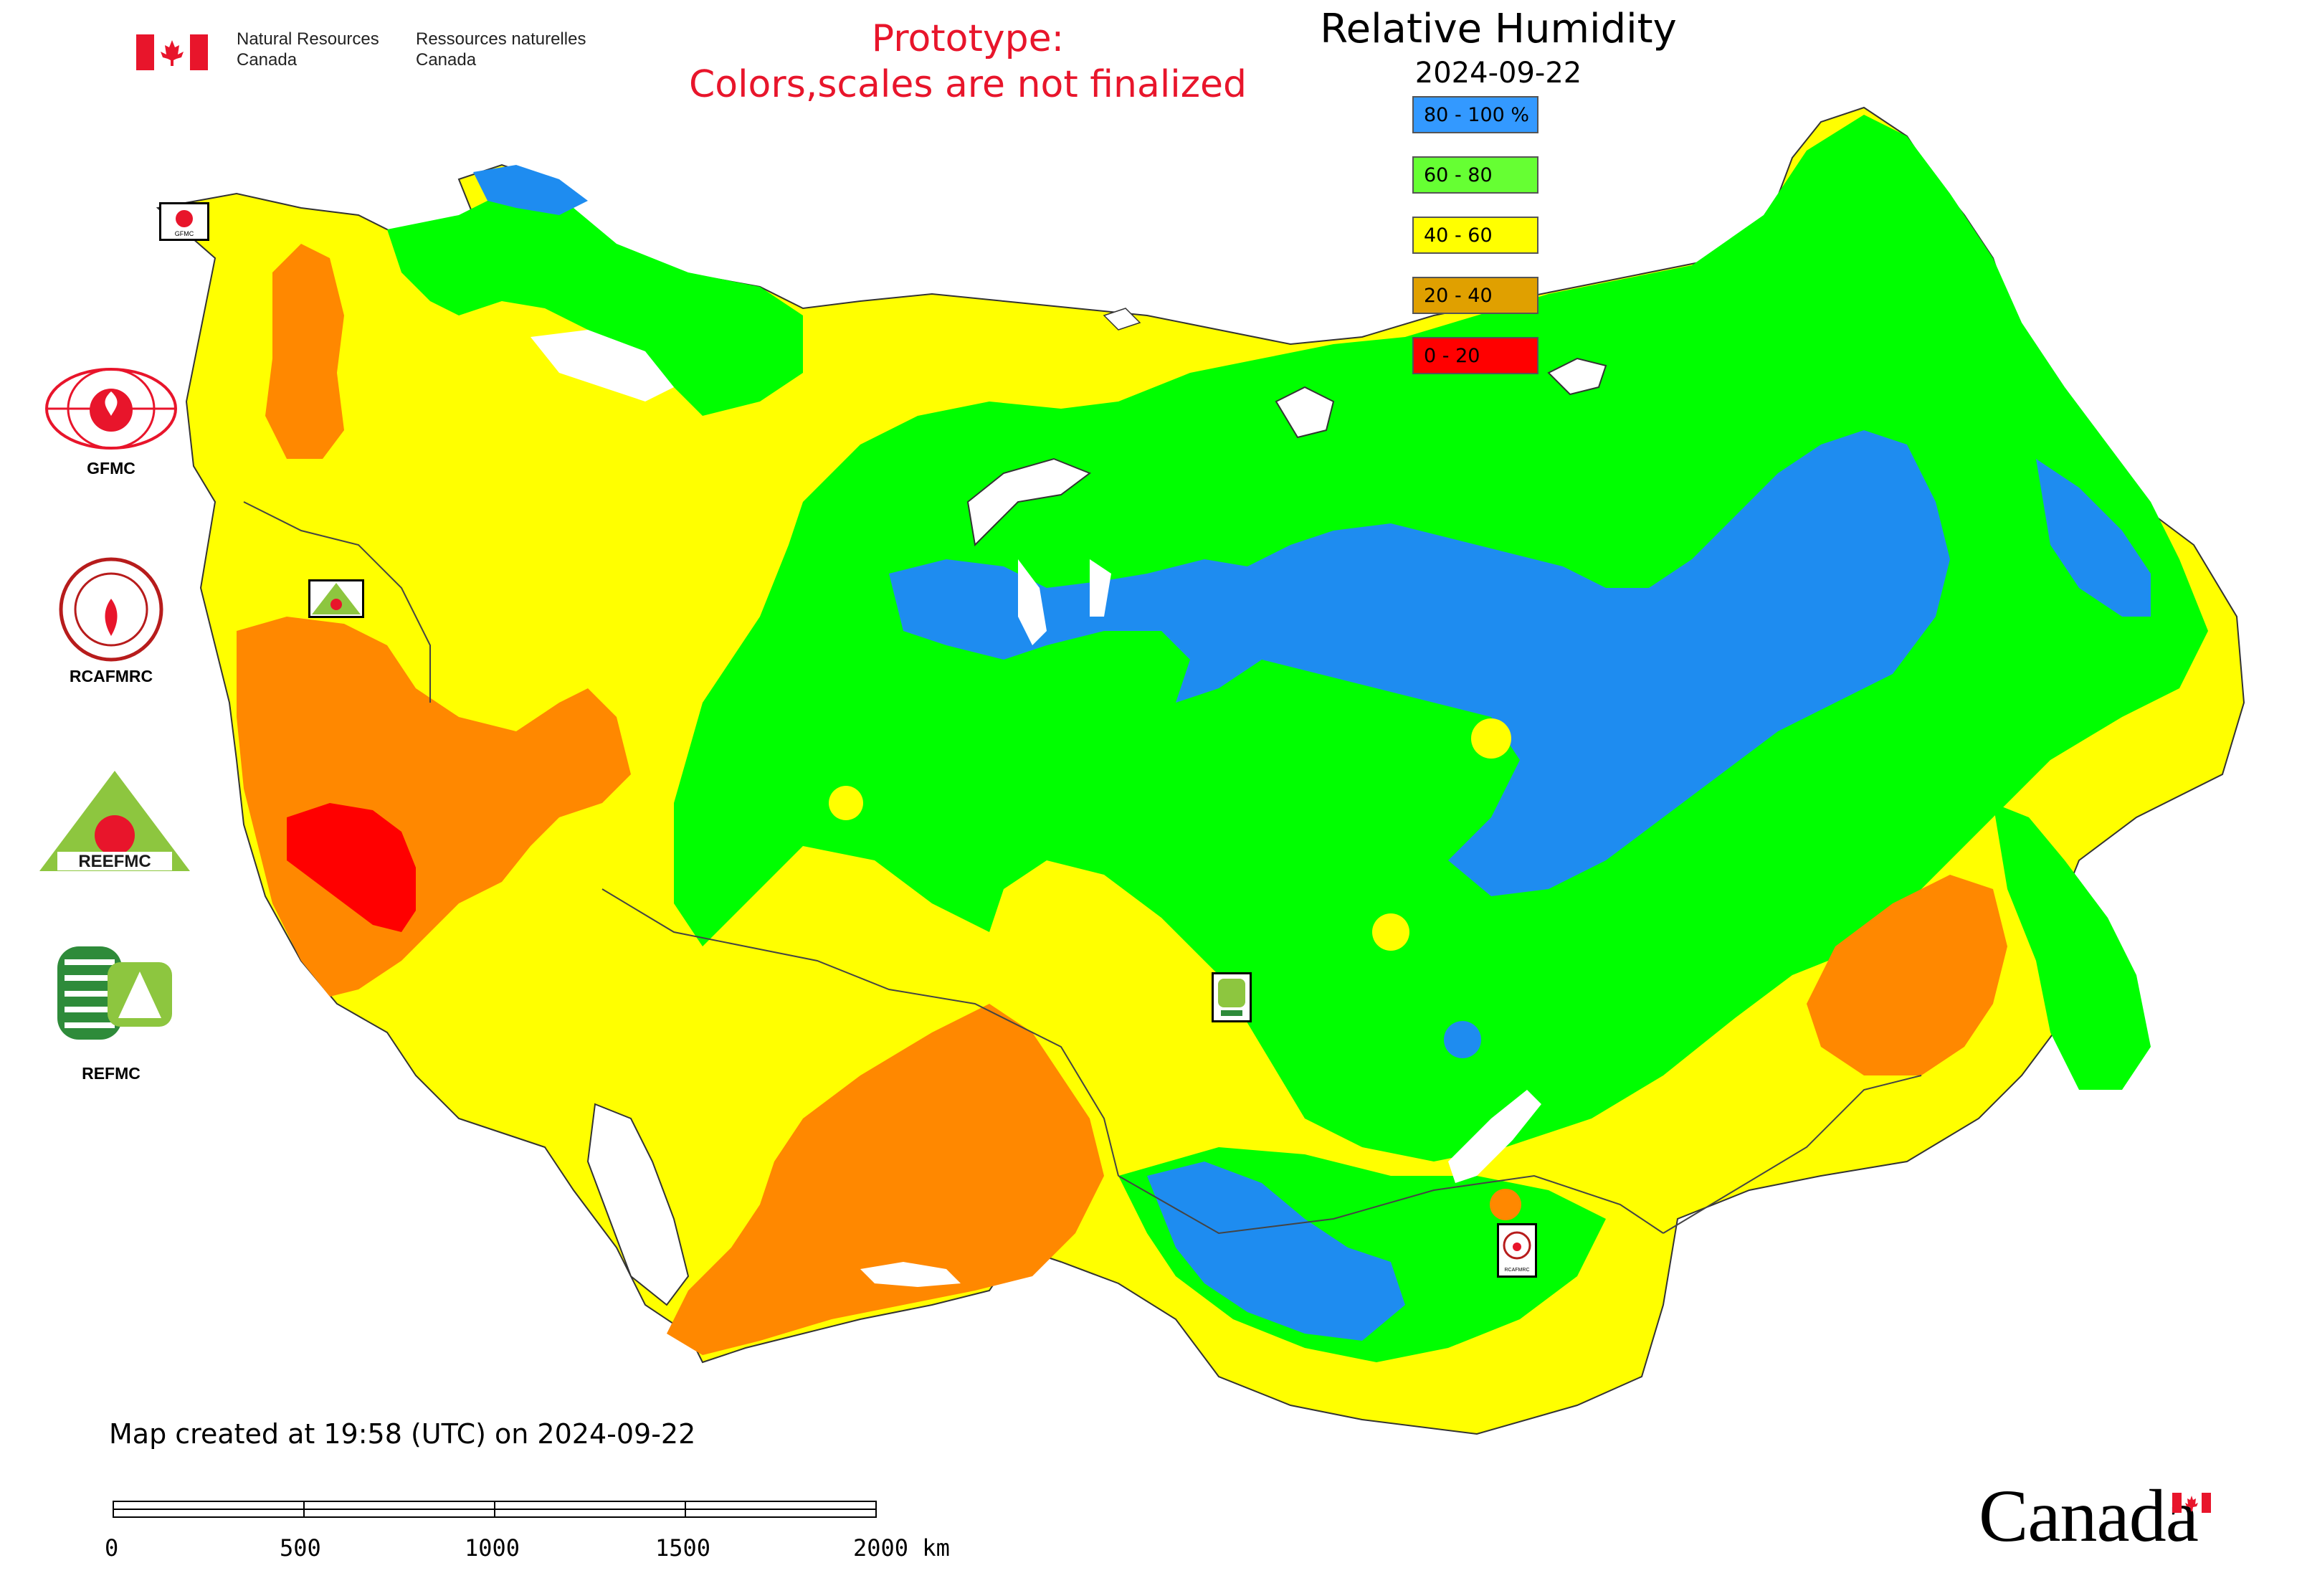 The width and height of the screenshot is (2302, 1596). What do you see at coordinates (1459, 235) in the screenshot?
I see `legend-label: 40 - 60` at bounding box center [1459, 235].